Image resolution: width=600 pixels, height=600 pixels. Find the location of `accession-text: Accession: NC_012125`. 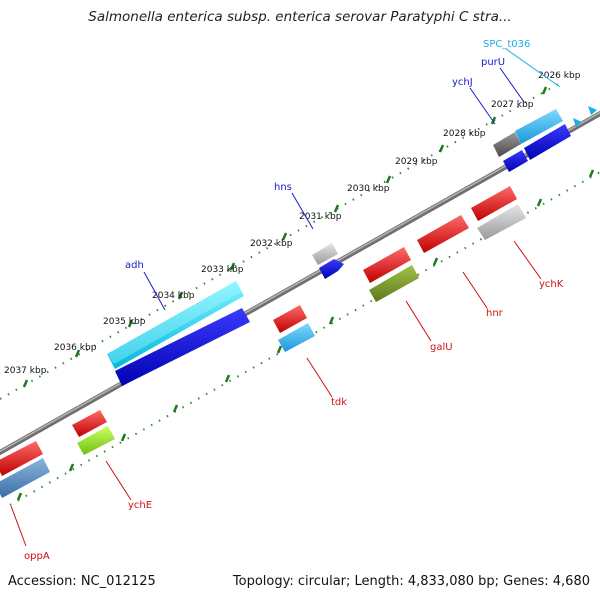

accession-text: Accession: NC_012125 is located at coordinates (82, 581).